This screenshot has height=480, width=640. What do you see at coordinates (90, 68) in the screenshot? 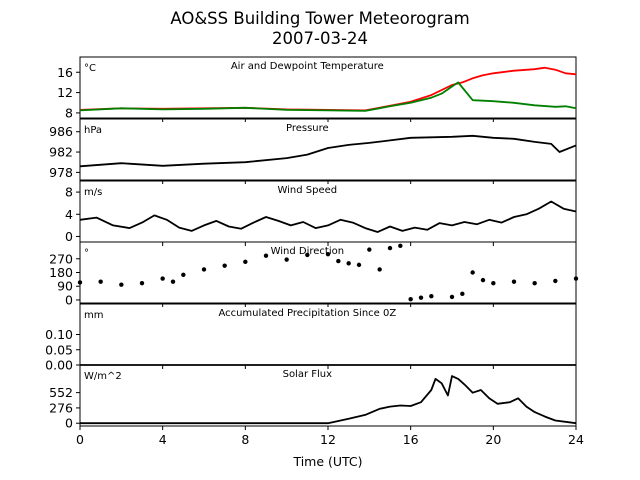
I see `panel-unit: °C` at bounding box center [90, 68].